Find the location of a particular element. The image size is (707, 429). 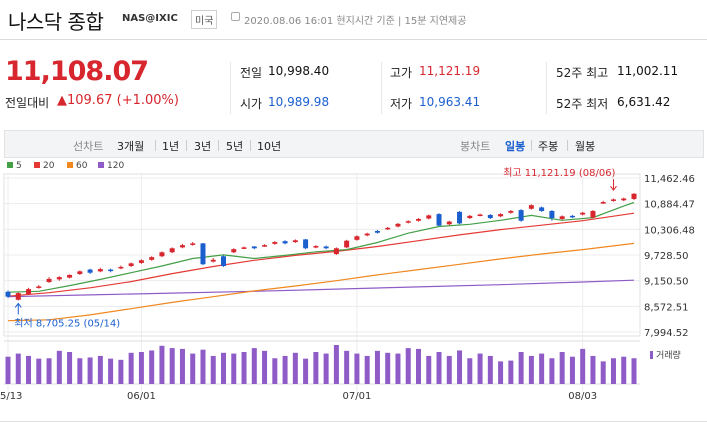

low52-label: 52주 최저 is located at coordinates (582, 104).